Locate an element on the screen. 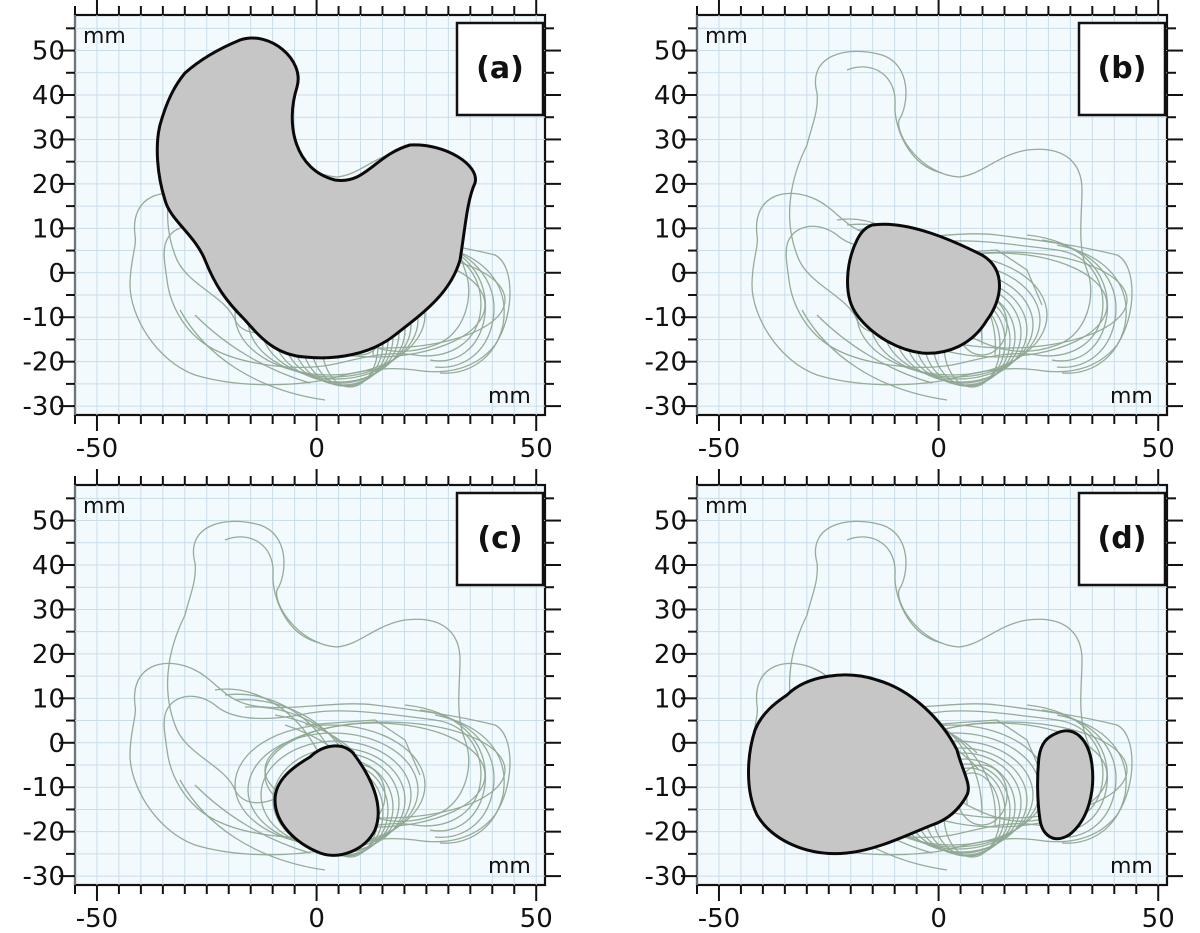  panel-label: (c) is located at coordinates (499, 538).